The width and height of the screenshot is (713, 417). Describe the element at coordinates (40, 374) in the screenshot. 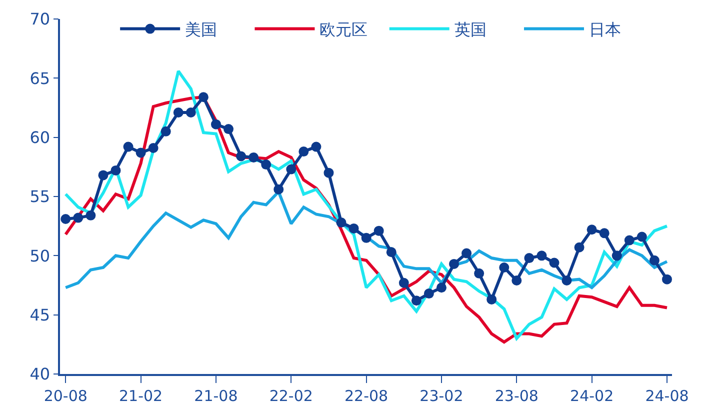

I see `y-tick-label: 40` at that location.